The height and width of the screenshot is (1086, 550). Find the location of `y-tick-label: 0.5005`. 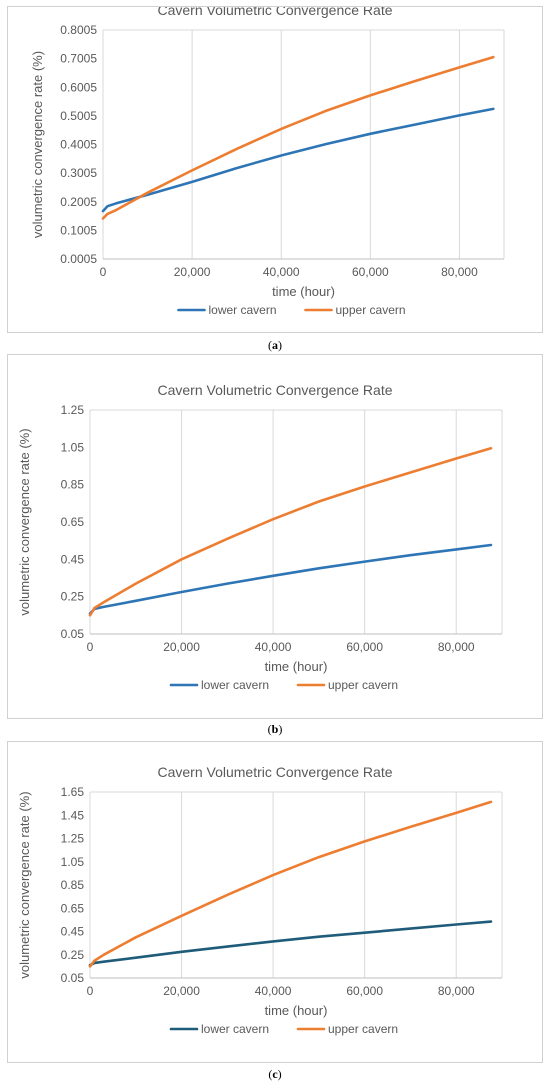

y-tick-label: 0.5005 is located at coordinates (78, 116).